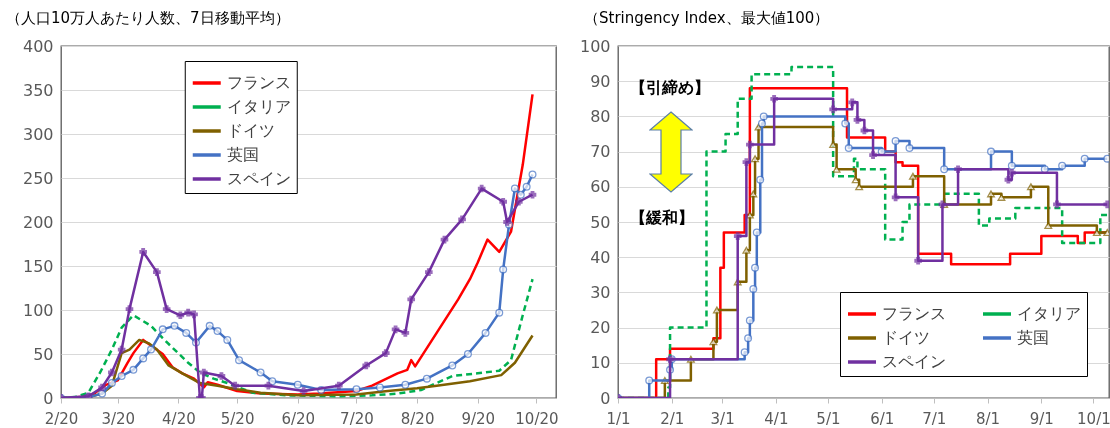 This screenshot has width=1110, height=428. Describe the element at coordinates (61, 418) in the screenshot. I see `x-tick-label: 2/20` at that location.